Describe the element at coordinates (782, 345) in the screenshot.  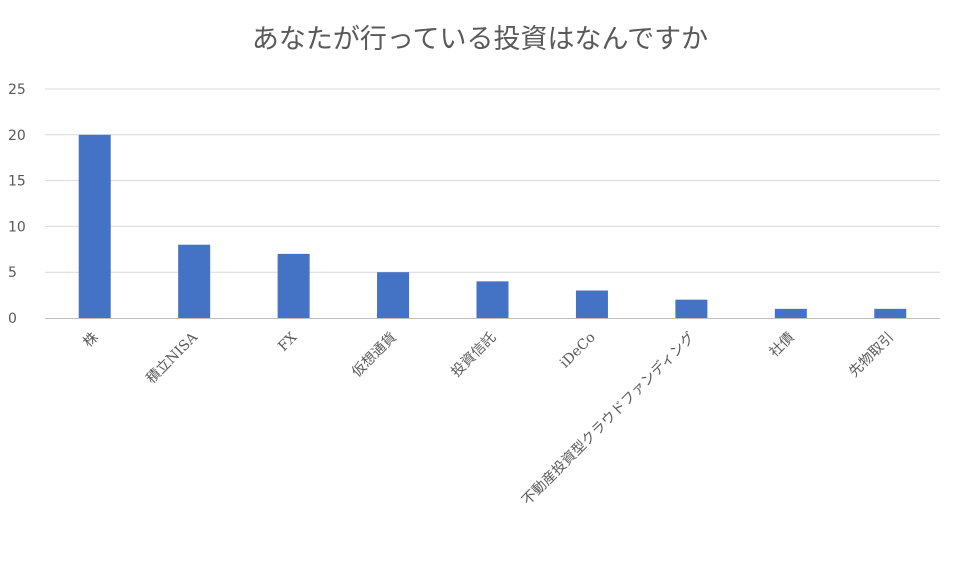
I see `x-tick-label: 社債` at that location.